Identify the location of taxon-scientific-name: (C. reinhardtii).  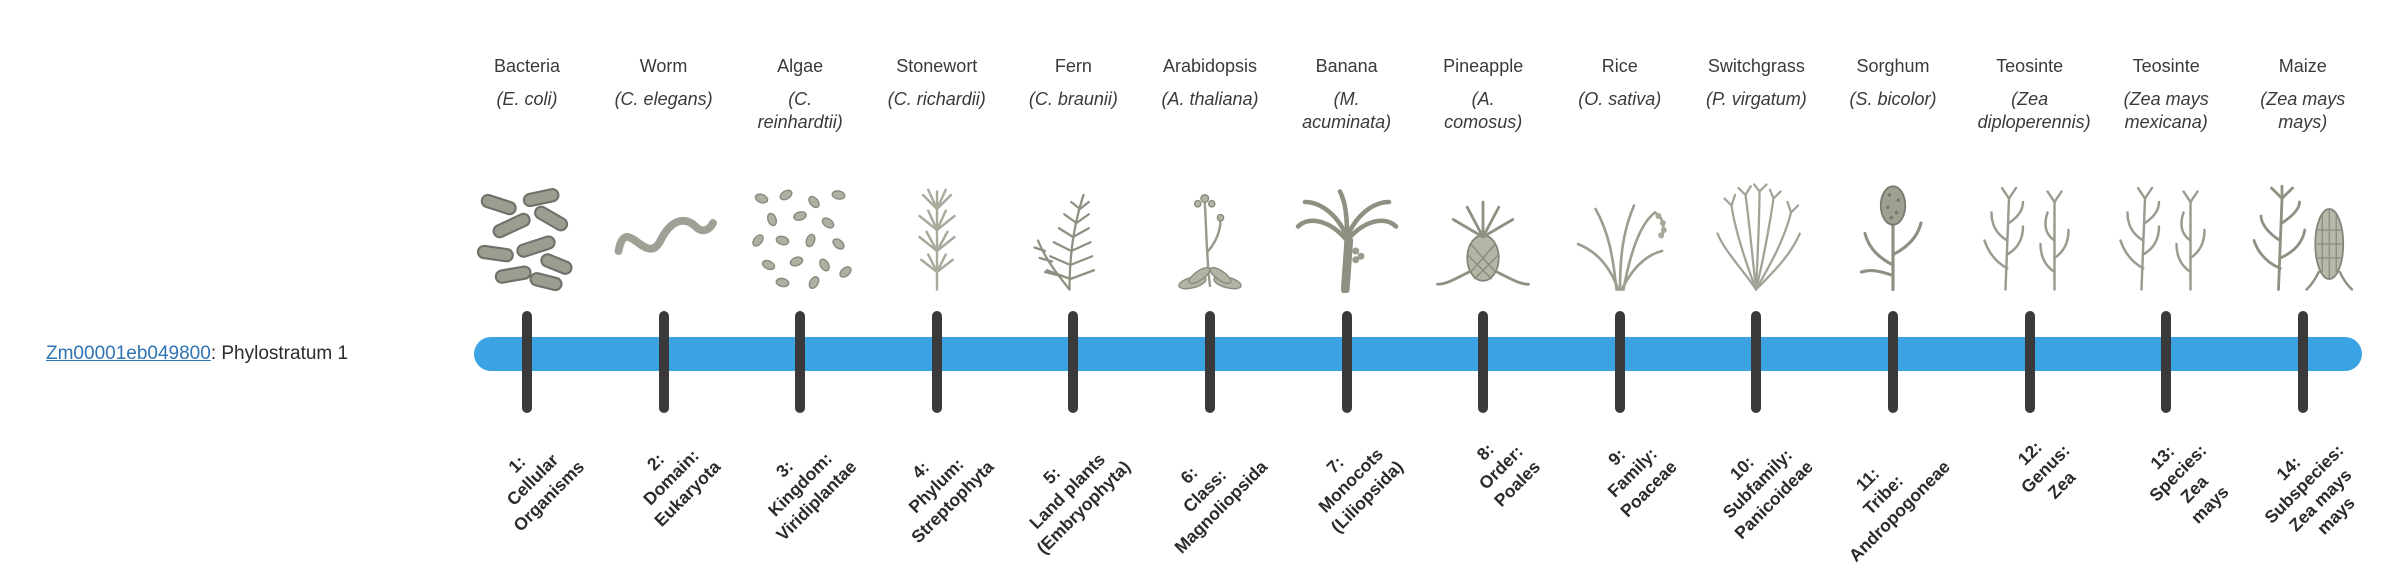
(800, 111).